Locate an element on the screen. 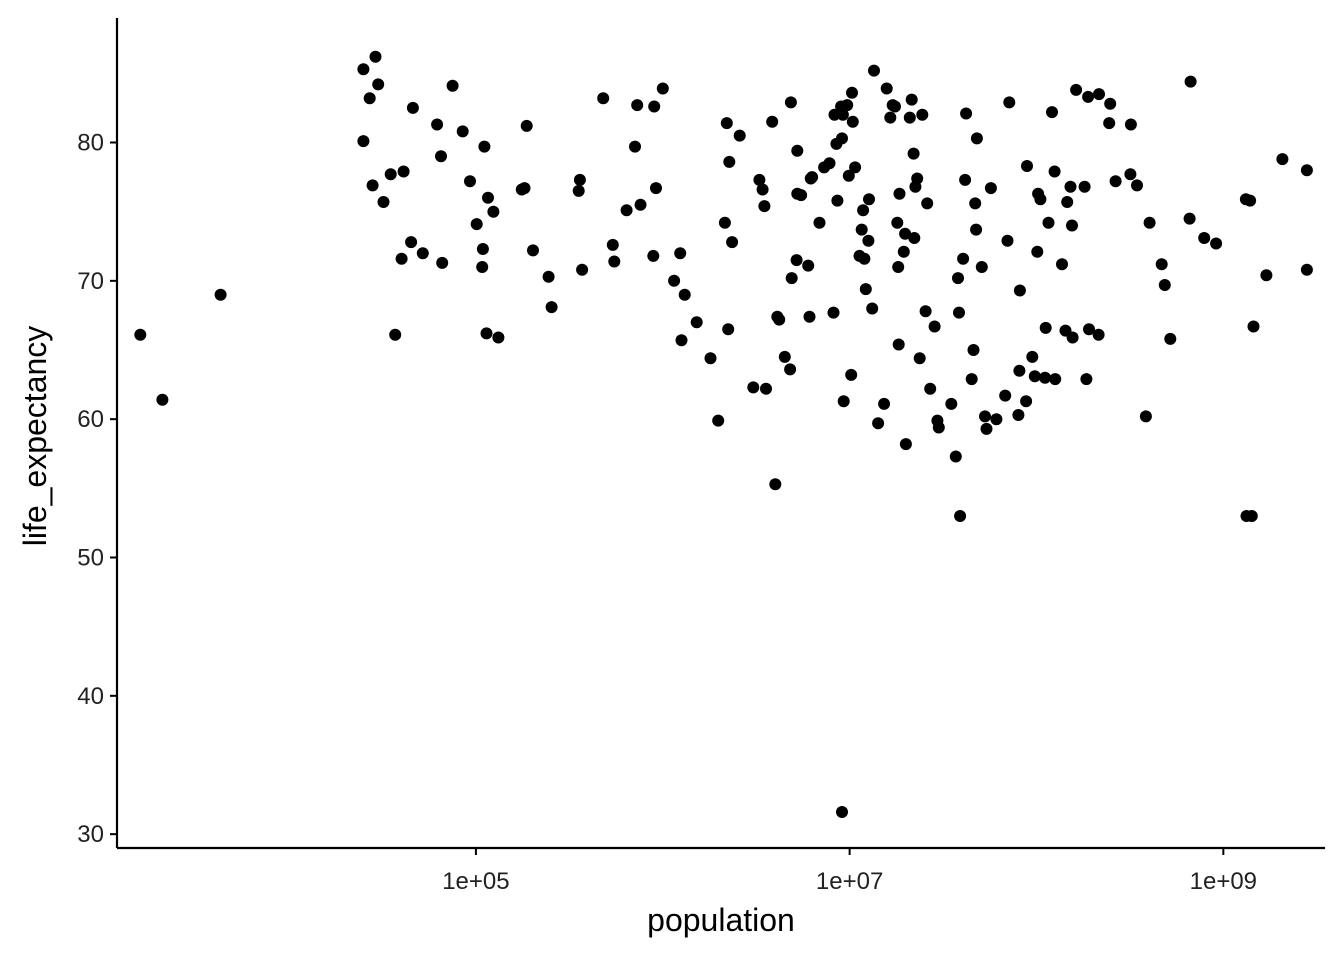 The height and width of the screenshot is (960, 1344). x-axis-title: population is located at coordinates (721, 920).